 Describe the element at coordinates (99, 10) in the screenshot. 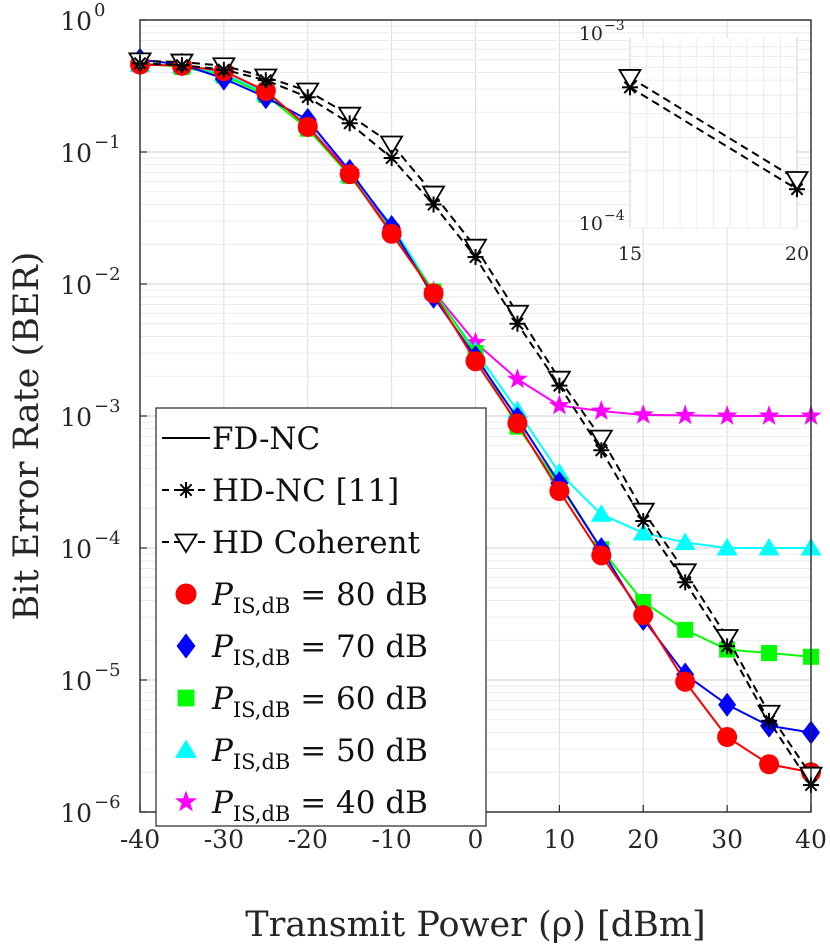

I see `y-tick-exponent: 0` at that location.